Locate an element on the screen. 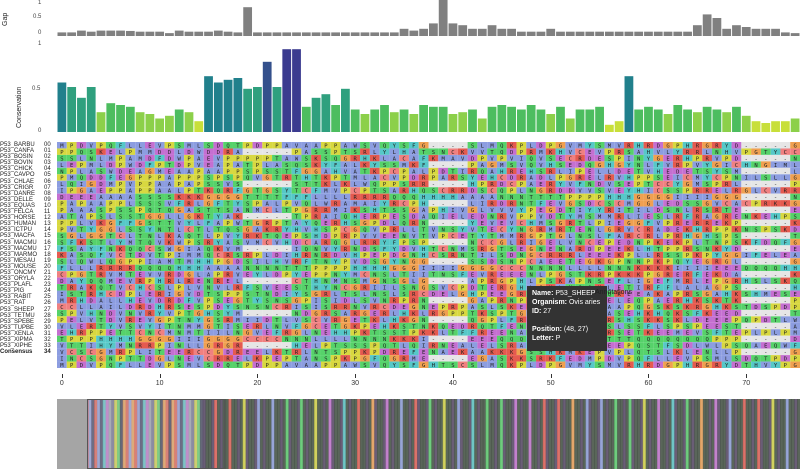 The height and width of the screenshot is (472, 800). sequence-label: P53_RAT 26 is located at coordinates (27, 303).